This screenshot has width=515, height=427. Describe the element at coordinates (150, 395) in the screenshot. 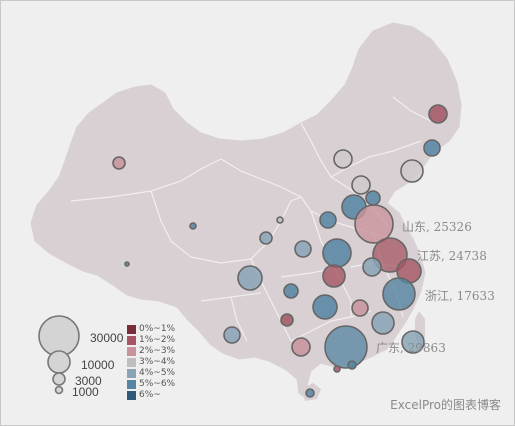

I see `color-legend-label: 6%~` at that location.